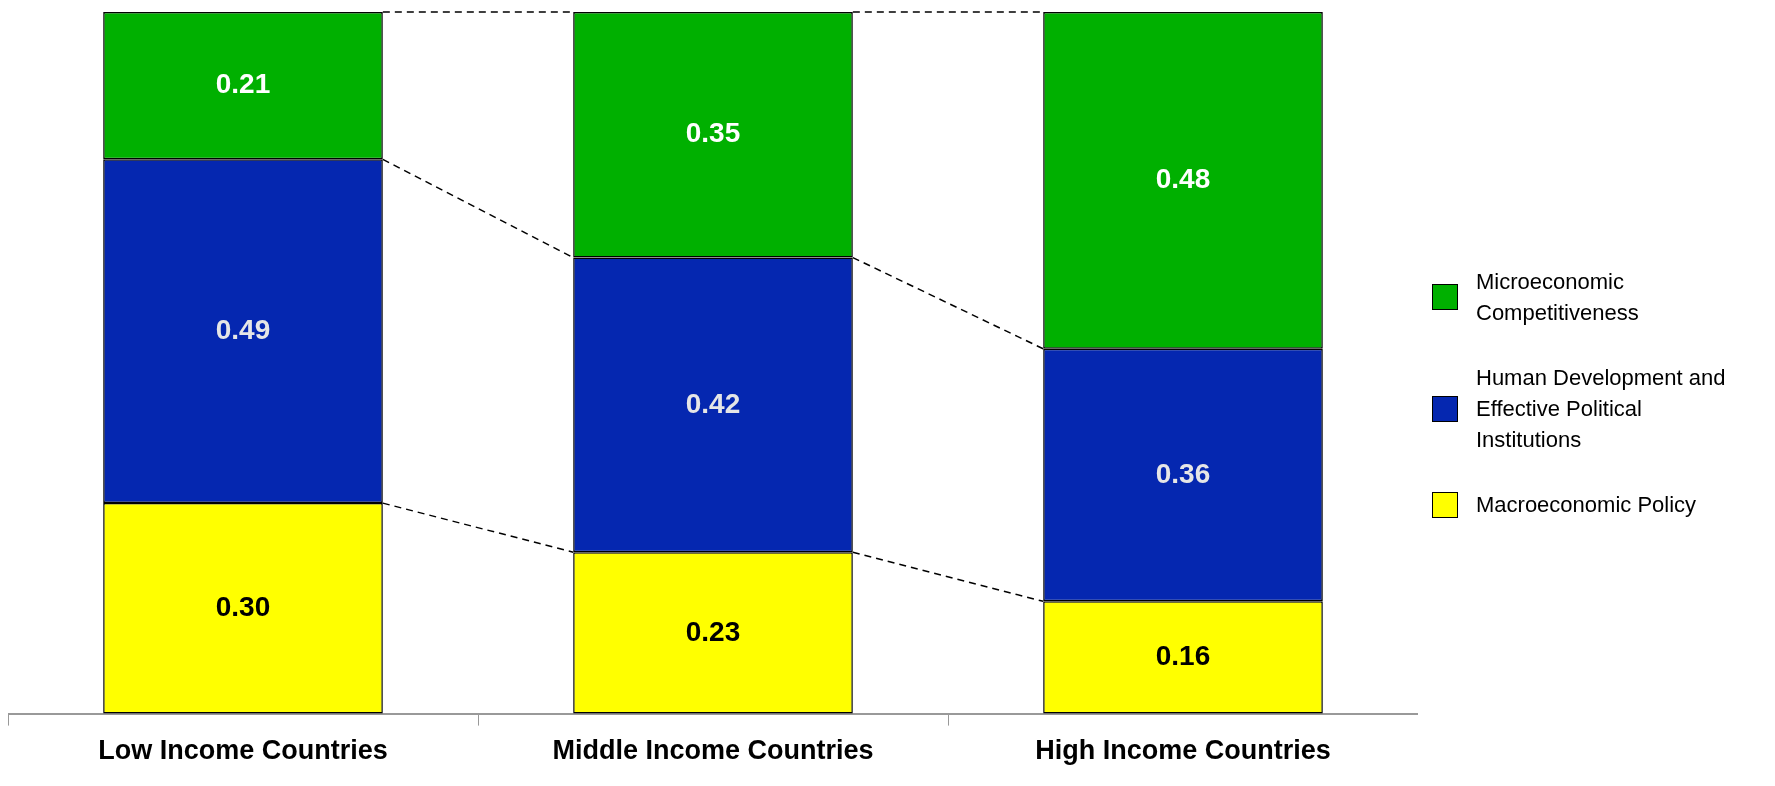 This screenshot has width=1775, height=786. What do you see at coordinates (243, 750) in the screenshot?
I see `x-tick-label: Low Income Countries` at bounding box center [243, 750].